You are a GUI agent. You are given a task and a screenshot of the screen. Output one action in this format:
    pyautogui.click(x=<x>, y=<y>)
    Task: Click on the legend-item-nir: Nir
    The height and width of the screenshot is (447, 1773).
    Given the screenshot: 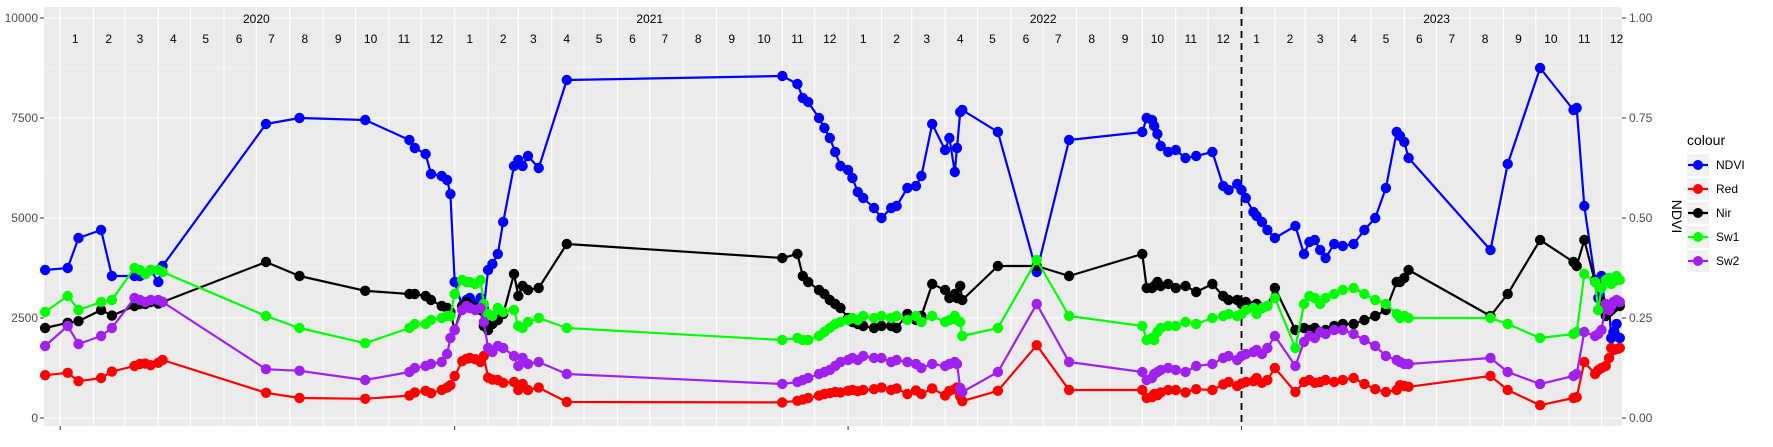 What is the action you would take?
    pyautogui.click(x=1709, y=213)
    